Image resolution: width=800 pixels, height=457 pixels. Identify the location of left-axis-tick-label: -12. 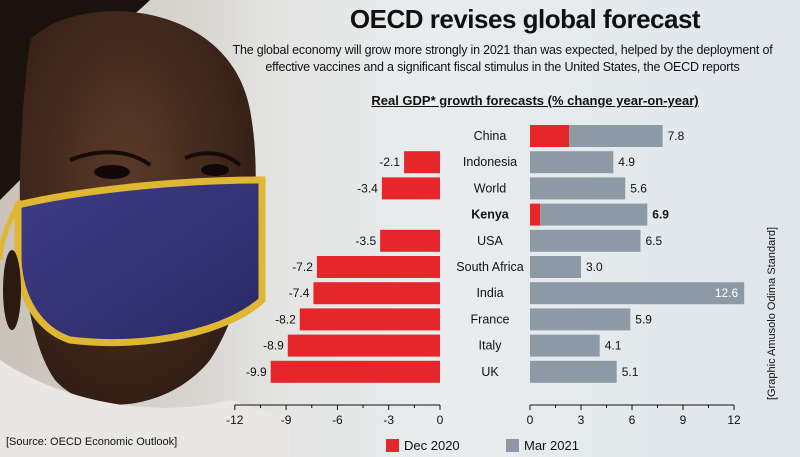
(235, 420).